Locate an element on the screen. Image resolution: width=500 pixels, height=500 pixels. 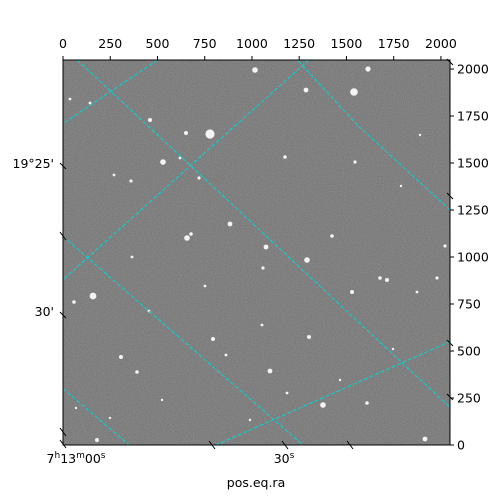
y-tick-label: 500 is located at coordinates (469, 351).